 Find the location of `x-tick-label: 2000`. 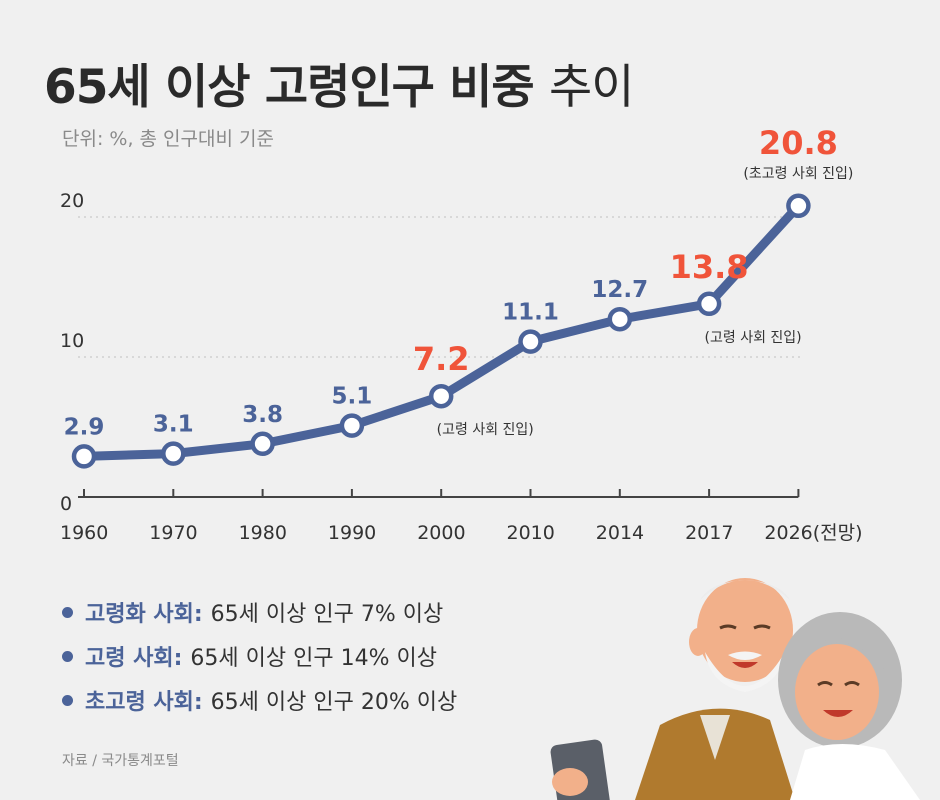

x-tick-label: 2000 is located at coordinates (441, 533).